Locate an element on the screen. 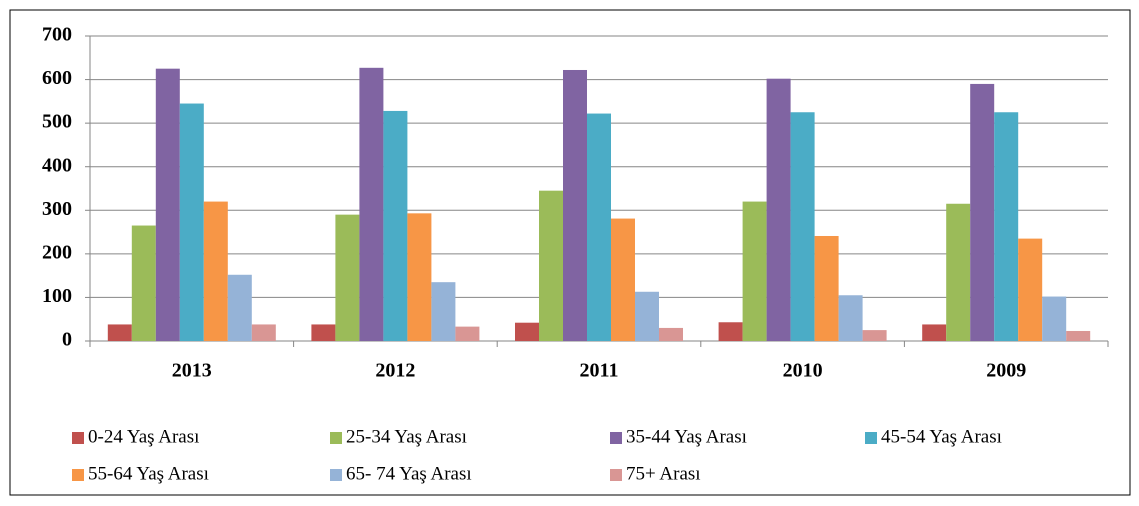 Image resolution: width=1139 pixels, height=506 pixels. y-tick-label: 0 is located at coordinates (67, 340).